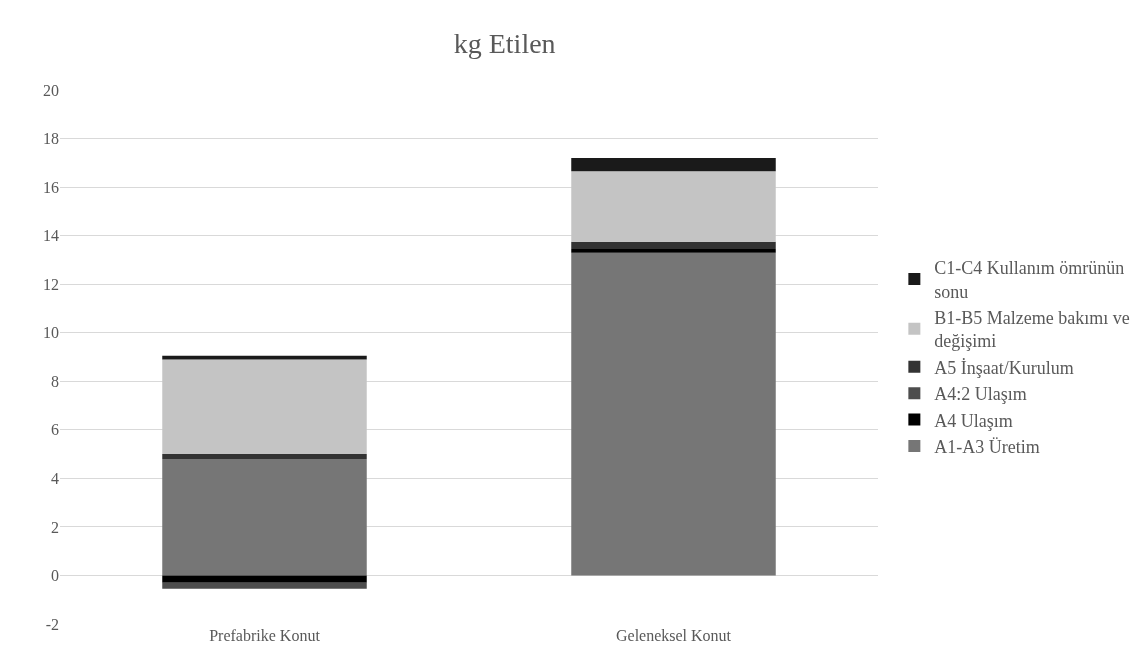  Describe the element at coordinates (51, 284) in the screenshot. I see `y-tick-label: 12` at that location.